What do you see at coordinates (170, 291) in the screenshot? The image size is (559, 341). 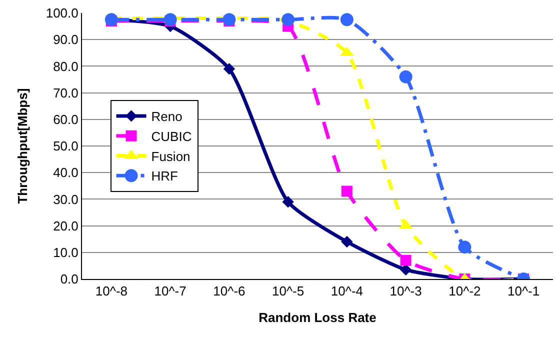 I see `x-tick-label: 10^-7` at bounding box center [170, 291].